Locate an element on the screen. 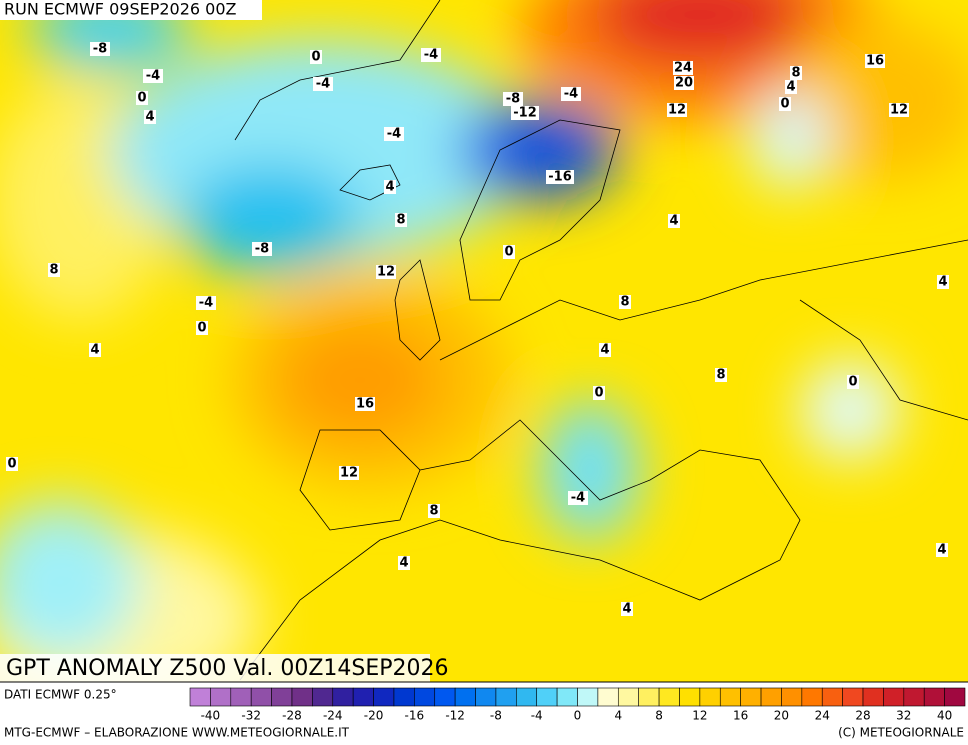  contour-label: 24 is located at coordinates (683, 68).